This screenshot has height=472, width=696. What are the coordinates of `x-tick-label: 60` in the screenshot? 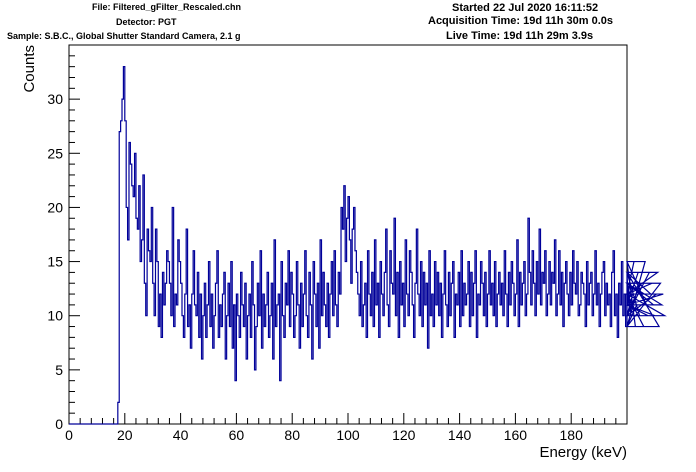 It's located at (237, 435).